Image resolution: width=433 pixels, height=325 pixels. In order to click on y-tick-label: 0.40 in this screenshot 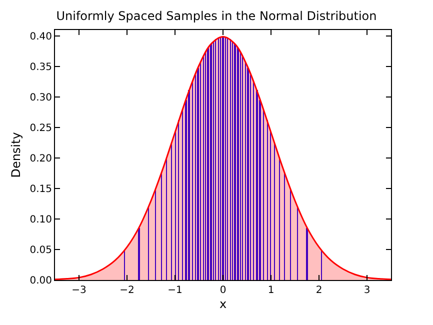, I will do `click(41, 37)`.